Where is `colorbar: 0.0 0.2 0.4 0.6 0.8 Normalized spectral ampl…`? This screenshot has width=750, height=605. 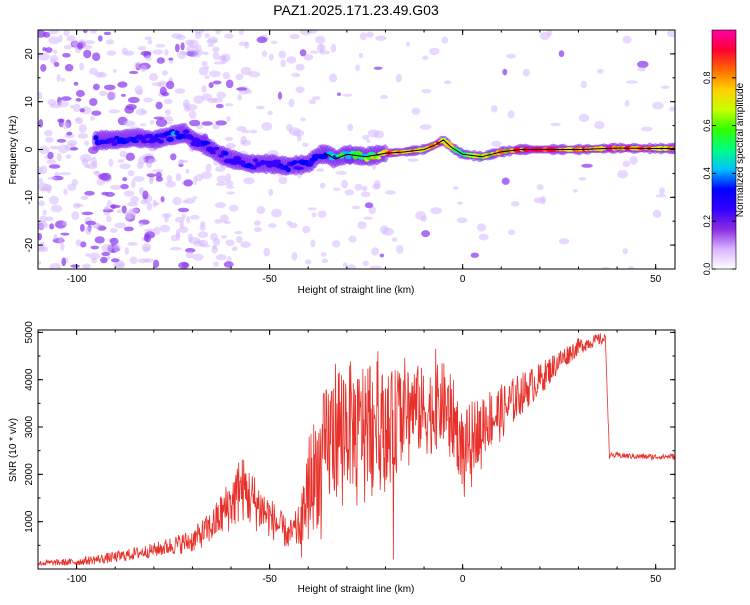
colorbar: 0.0 0.2 0.4 0.6 0.8 Normalized spectral ampl… is located at coordinates (724, 152).